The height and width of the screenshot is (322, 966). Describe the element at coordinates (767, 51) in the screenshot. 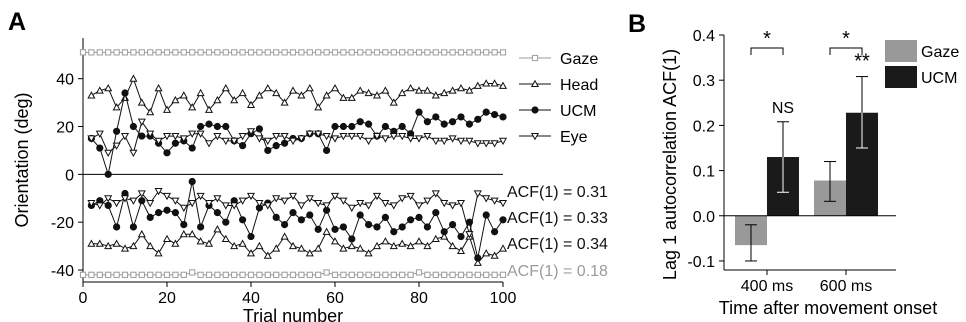

I see `significance-bracket` at that location.